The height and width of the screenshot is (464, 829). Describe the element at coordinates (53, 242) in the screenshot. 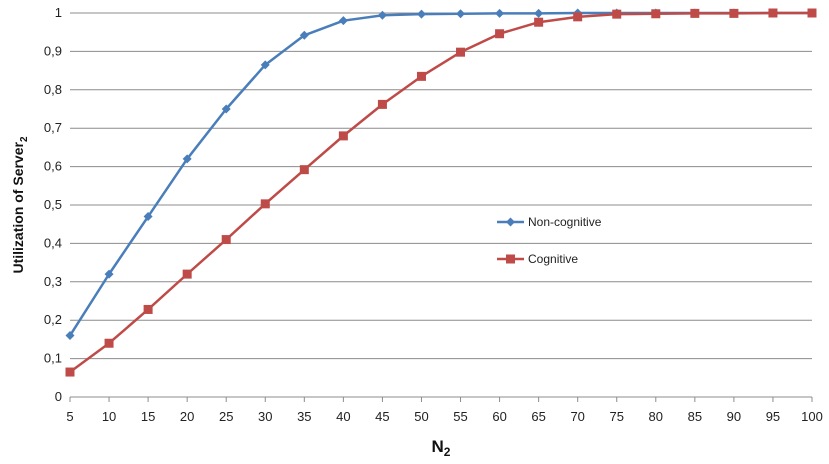

I see `y-tick-label: 0,4` at that location.